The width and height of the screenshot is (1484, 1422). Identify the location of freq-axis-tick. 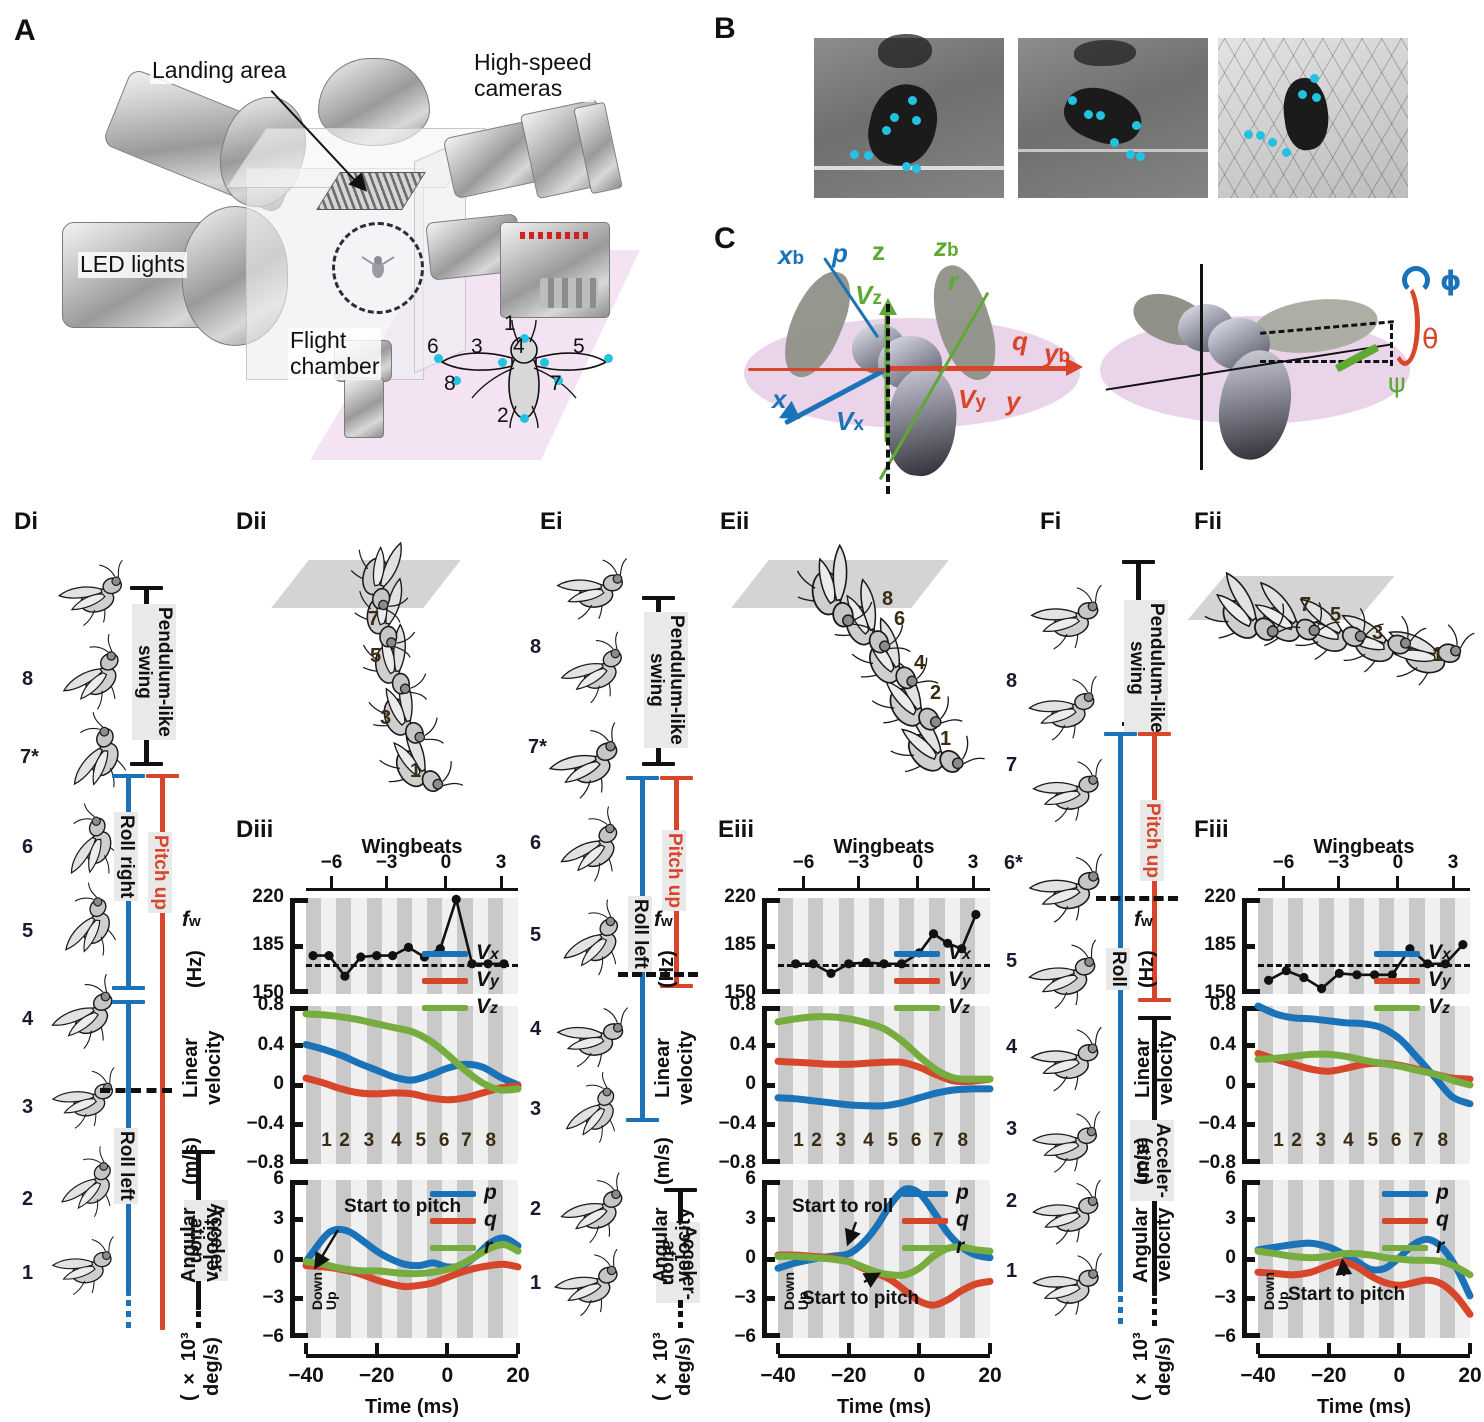
(768, 946).